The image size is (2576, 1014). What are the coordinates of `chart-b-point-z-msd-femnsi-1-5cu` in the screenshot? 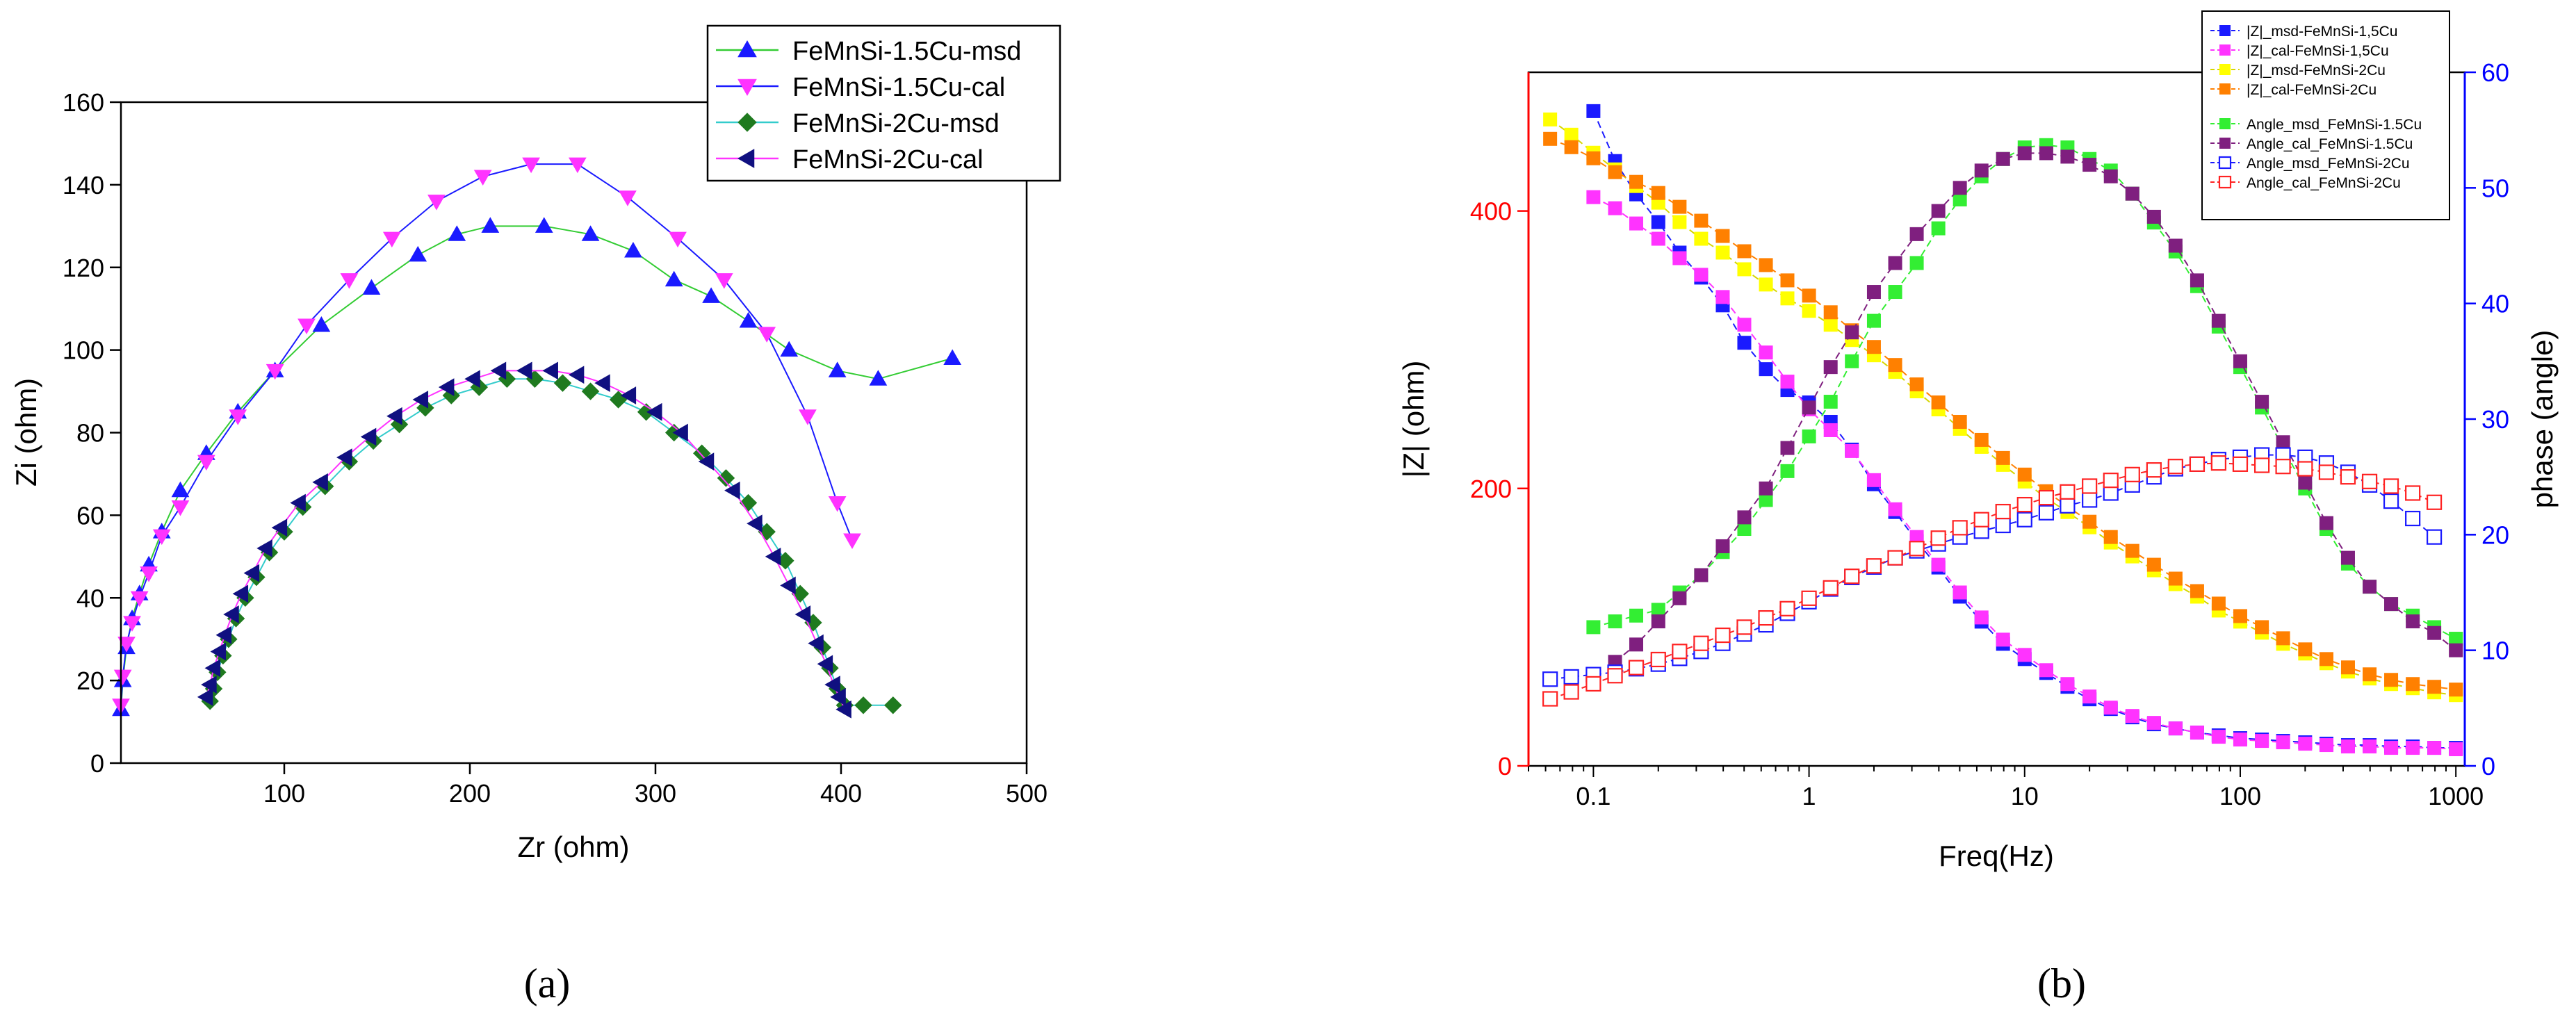 It's located at (1766, 370).